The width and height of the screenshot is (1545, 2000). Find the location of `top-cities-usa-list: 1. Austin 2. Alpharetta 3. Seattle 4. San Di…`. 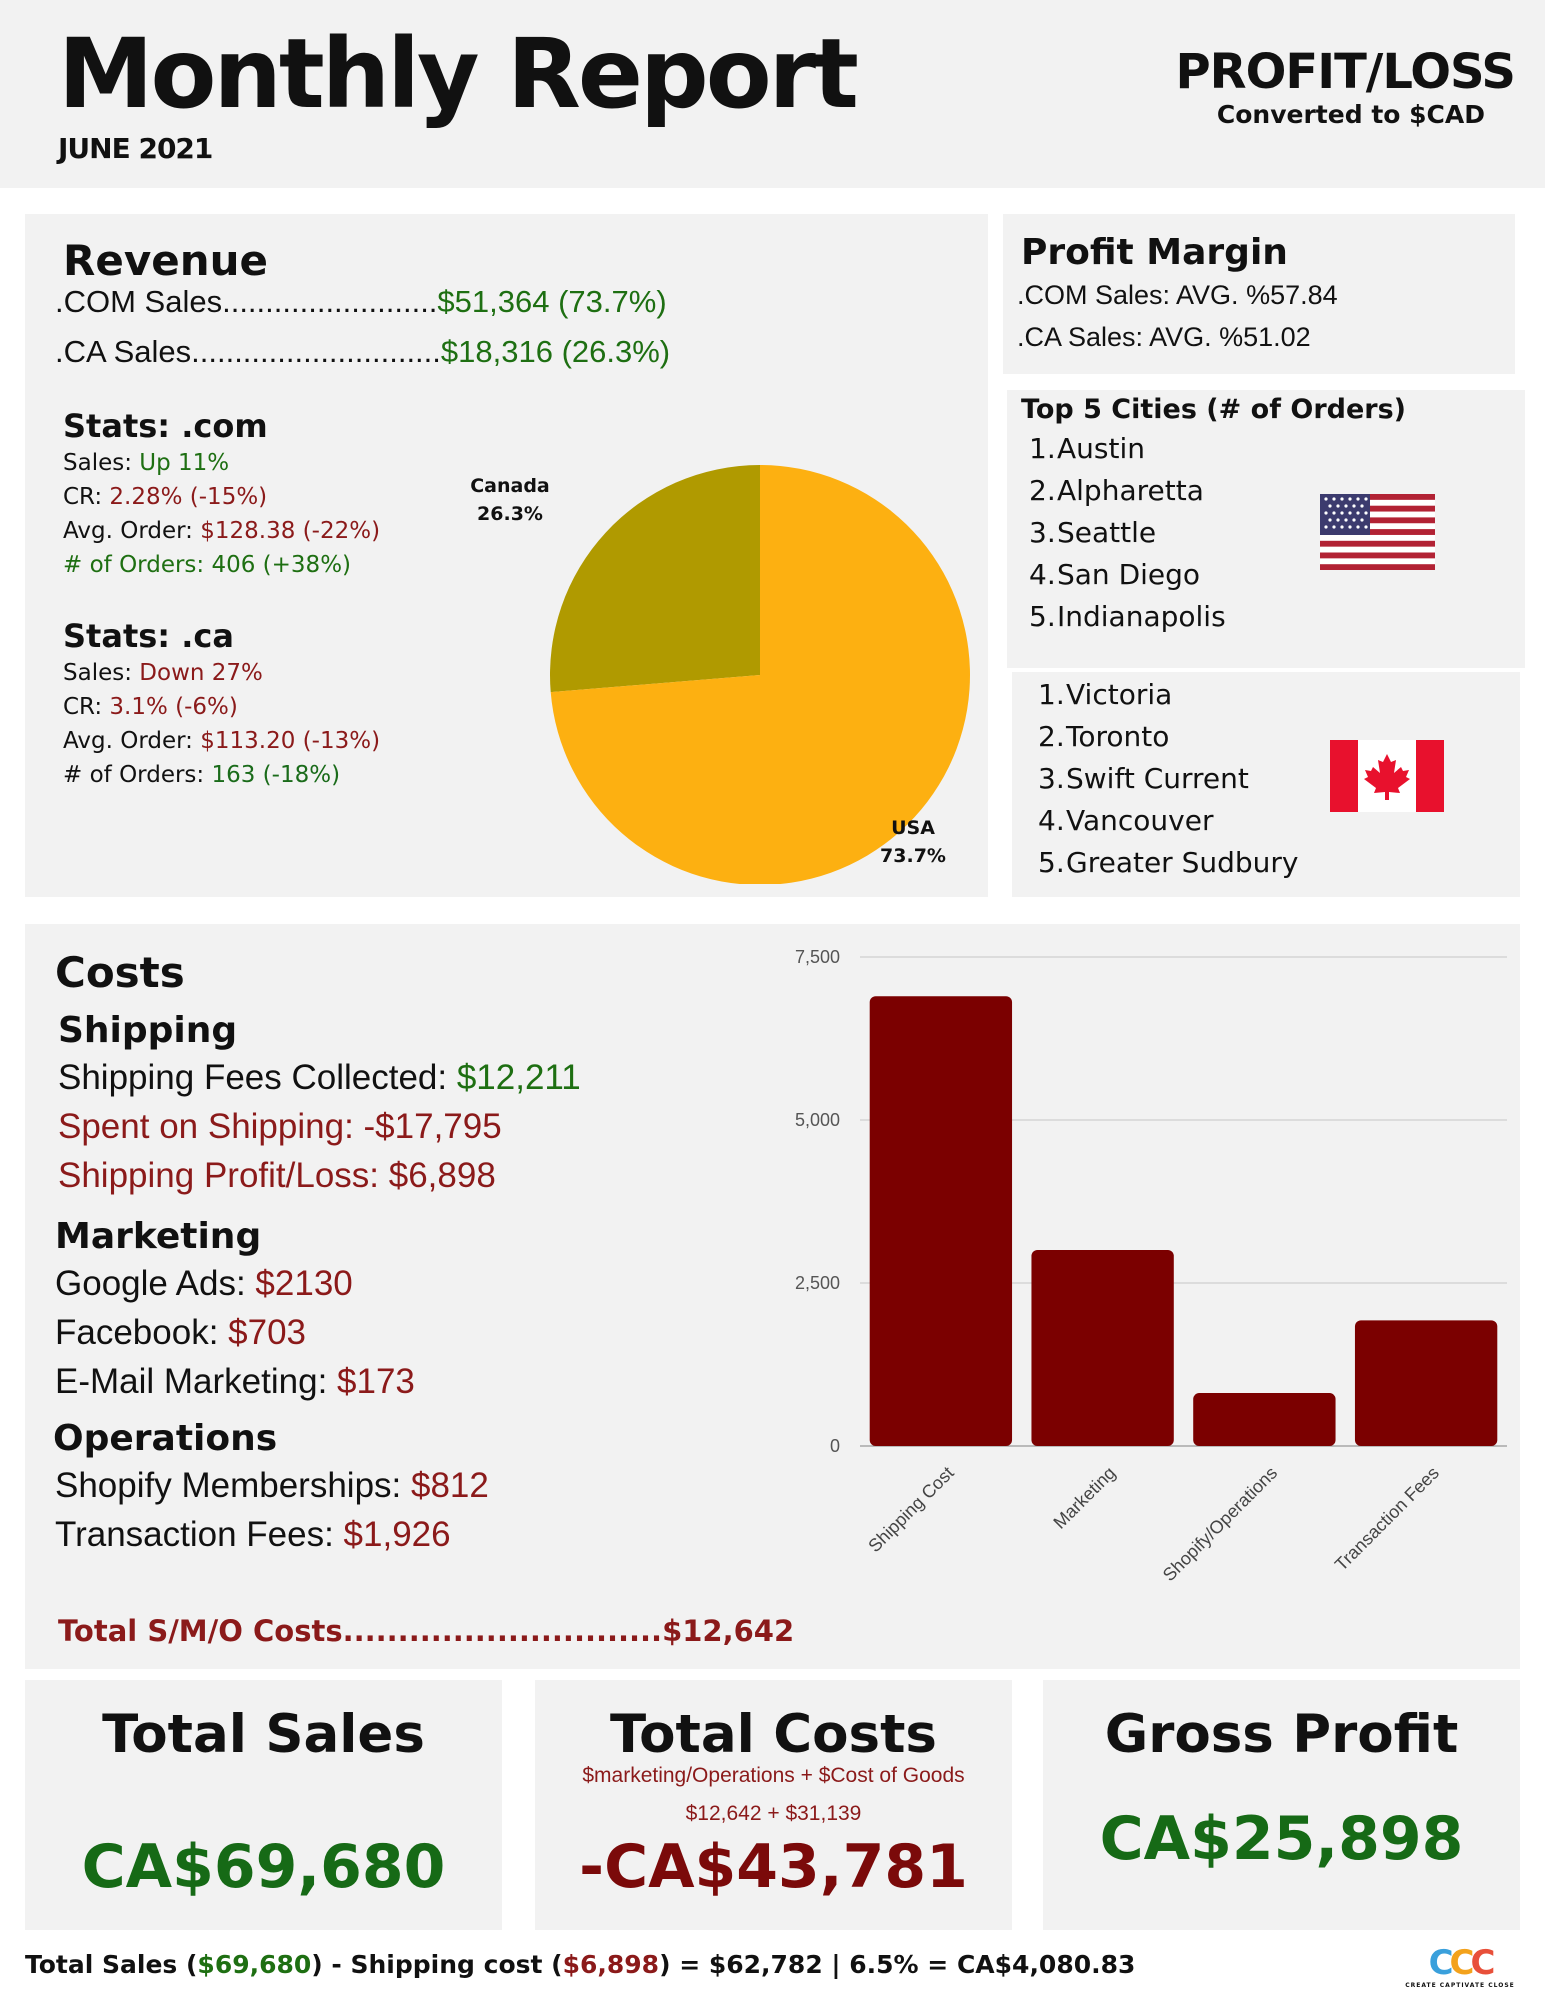

top-cities-usa-list: 1. Austin 2. Alpharetta 3. Seattle 4. San Di… is located at coordinates (1127, 533).